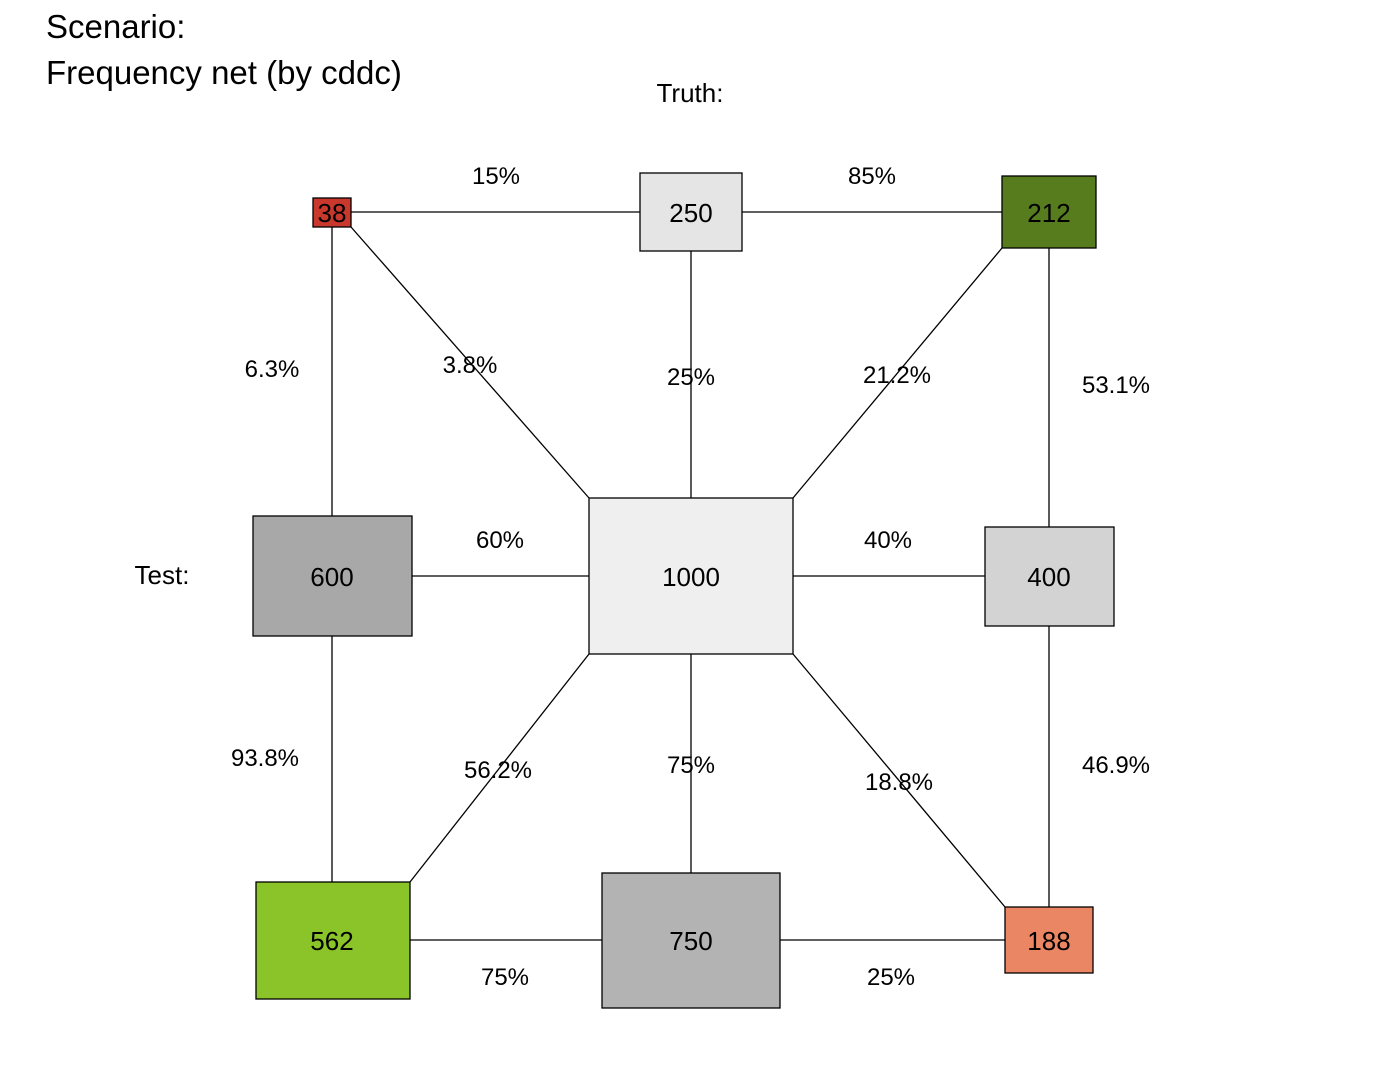  I want to click on node-cr-value: 562, so click(331, 941).